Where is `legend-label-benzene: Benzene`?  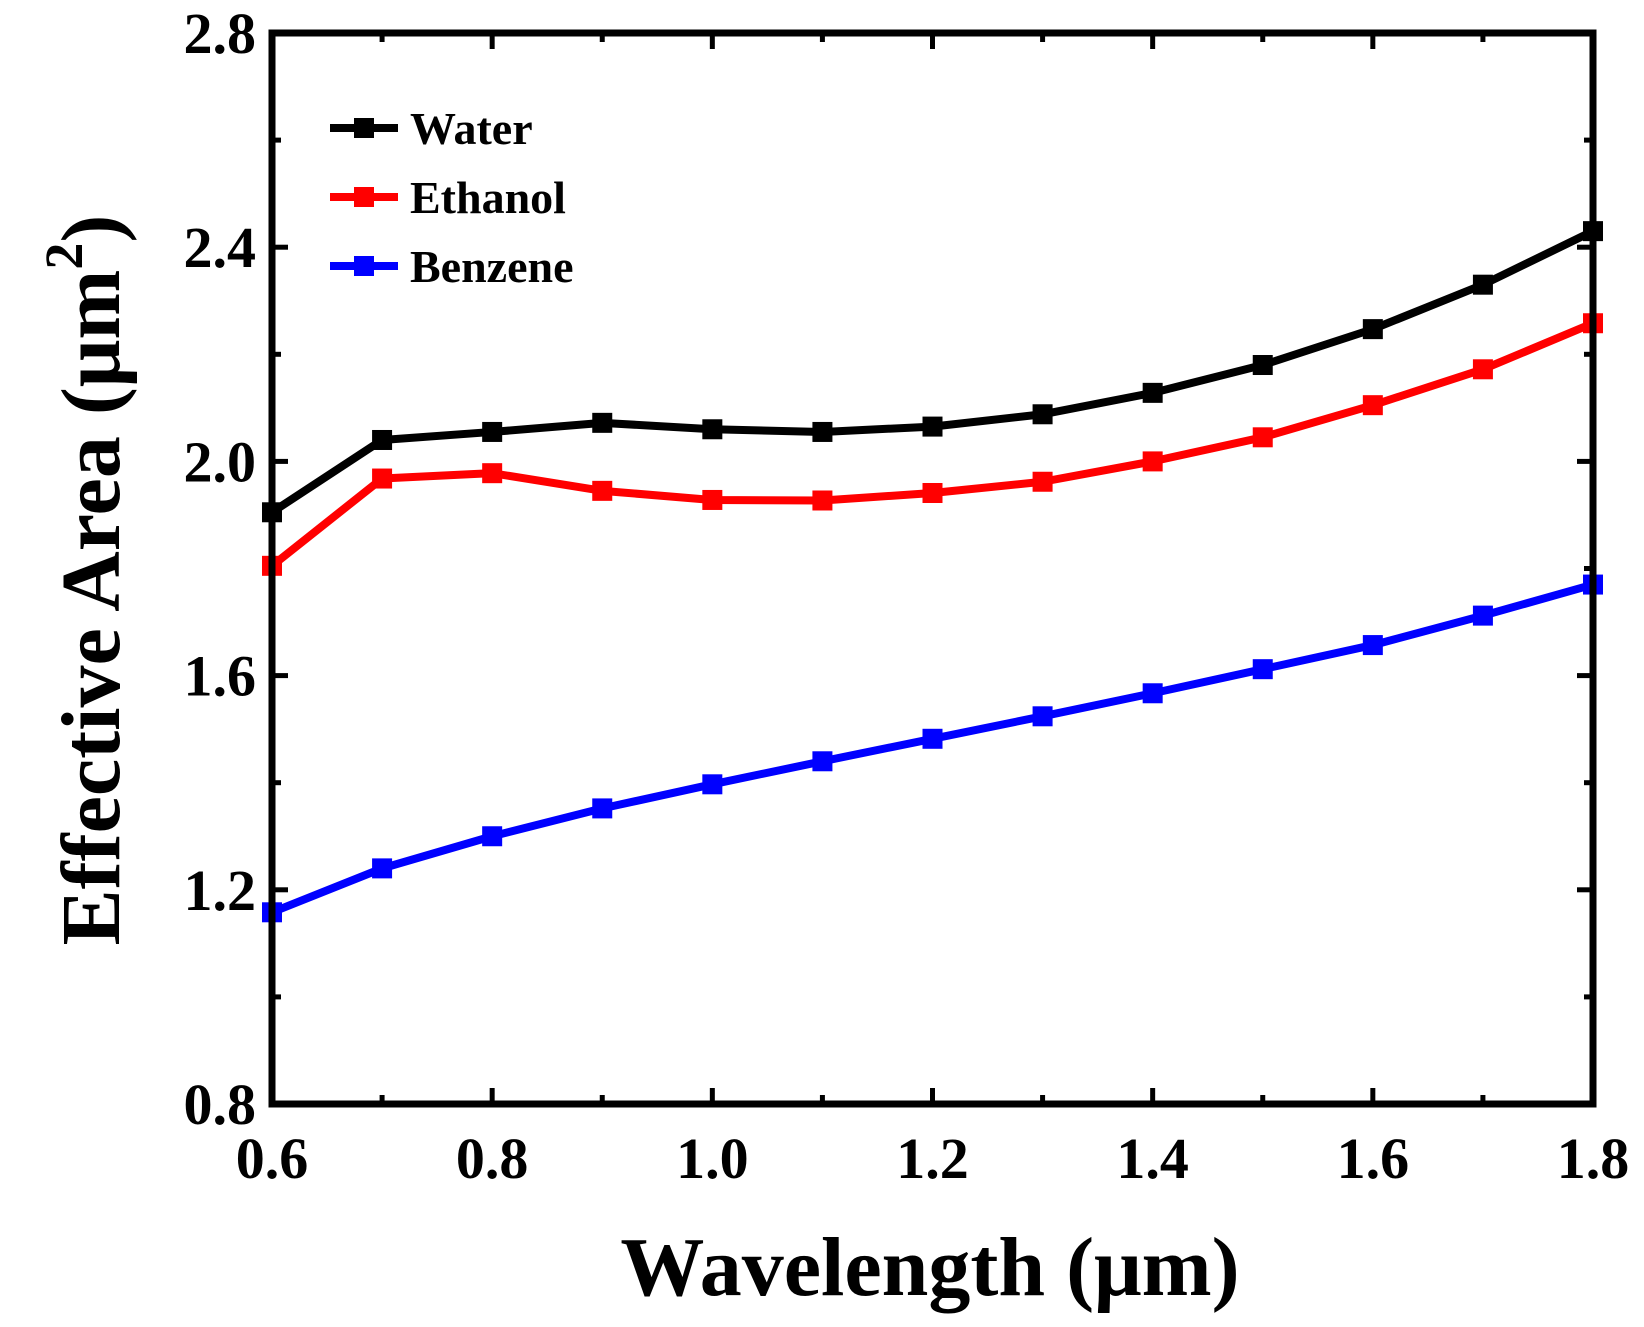
legend-label-benzene: Benzene is located at coordinates (492, 266).